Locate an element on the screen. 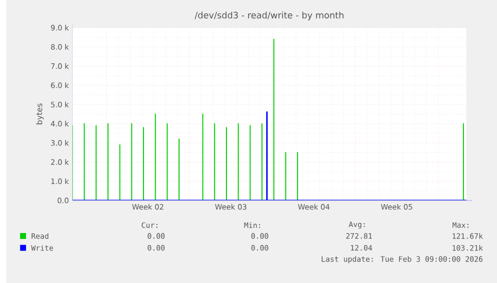 This screenshot has width=497, height=283. chart-title: /dev/sdd3 - read/write - by month is located at coordinates (269, 15).